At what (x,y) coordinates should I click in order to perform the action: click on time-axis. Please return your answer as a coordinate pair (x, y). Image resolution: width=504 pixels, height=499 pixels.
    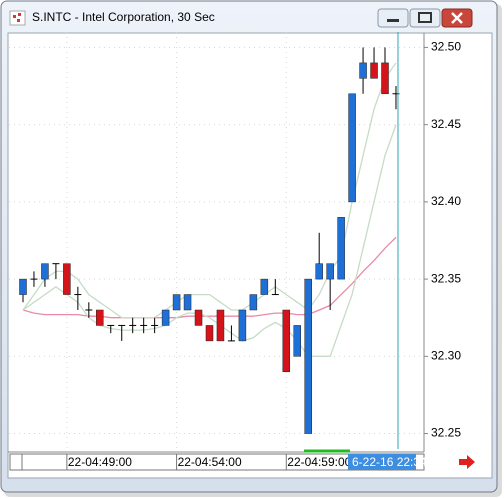
    Looking at the image, I should click on (223, 462).